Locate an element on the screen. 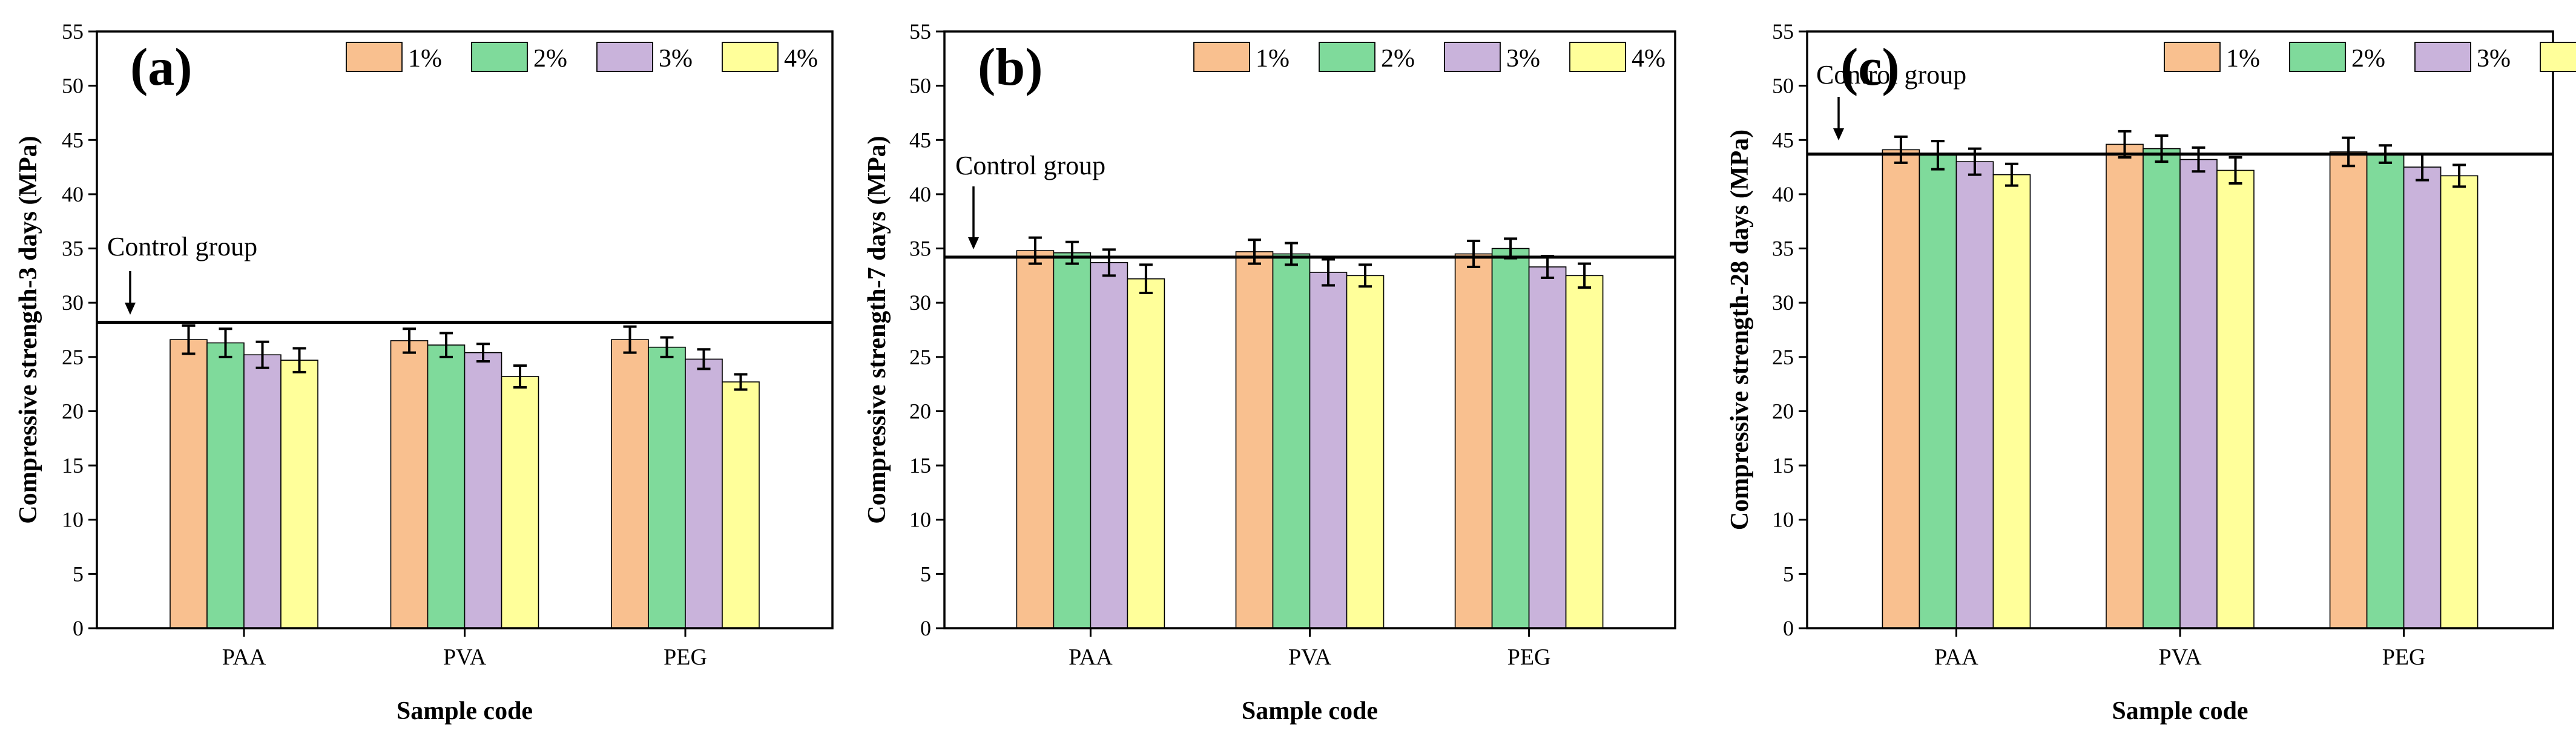 This screenshot has width=2576, height=742. panel-label: (b) is located at coordinates (1010, 67).